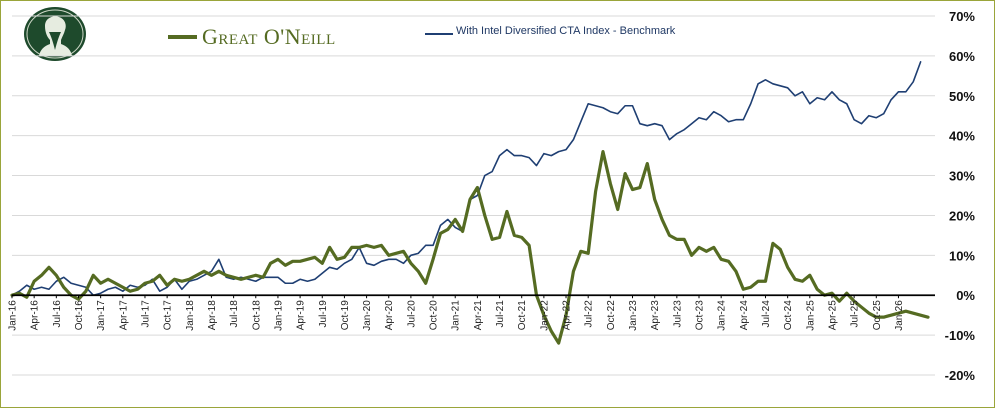  Describe the element at coordinates (744, 315) in the screenshot. I see `x-tick-label: Apr-24` at that location.